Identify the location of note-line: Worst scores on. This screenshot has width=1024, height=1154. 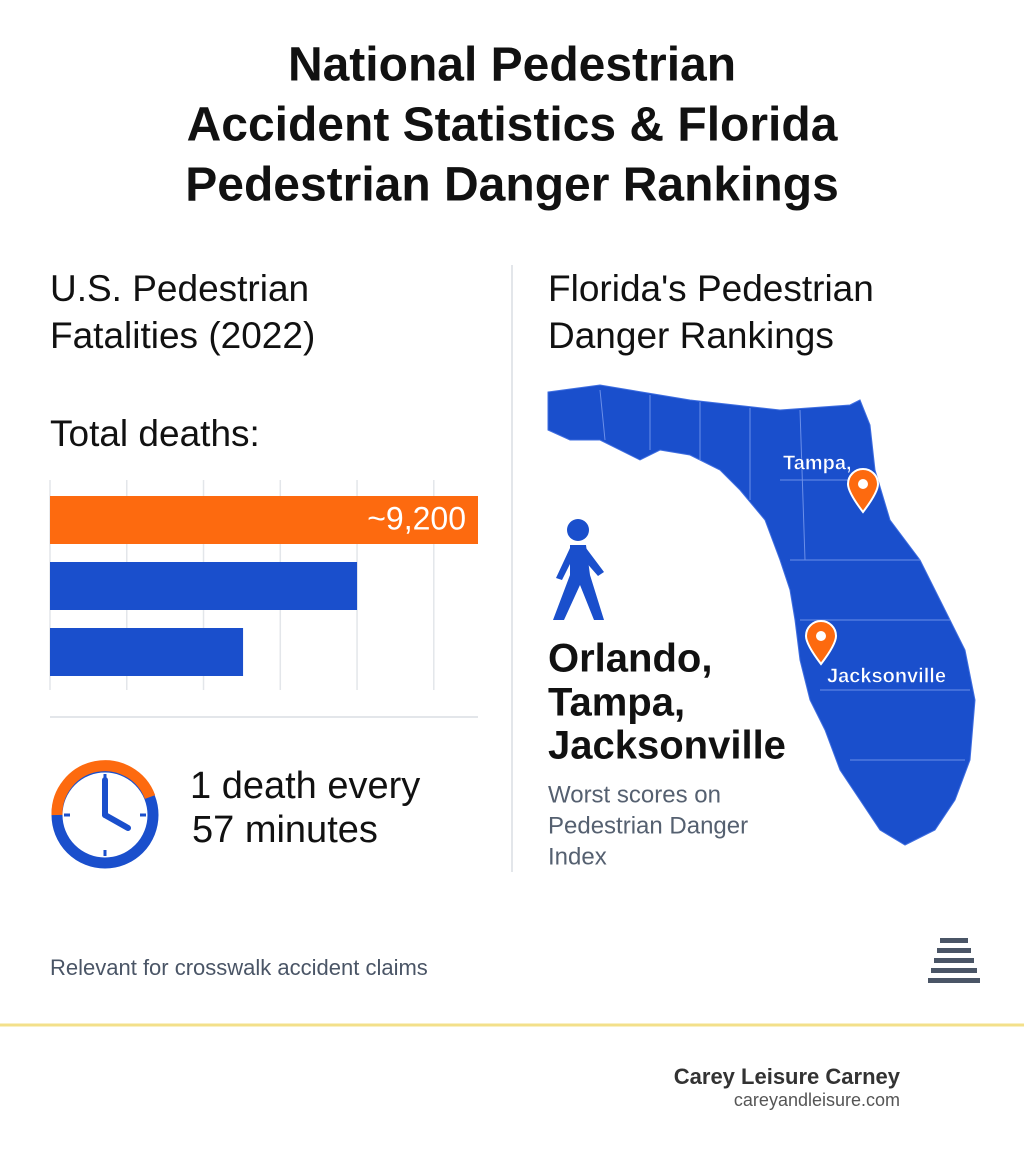
(634, 794).